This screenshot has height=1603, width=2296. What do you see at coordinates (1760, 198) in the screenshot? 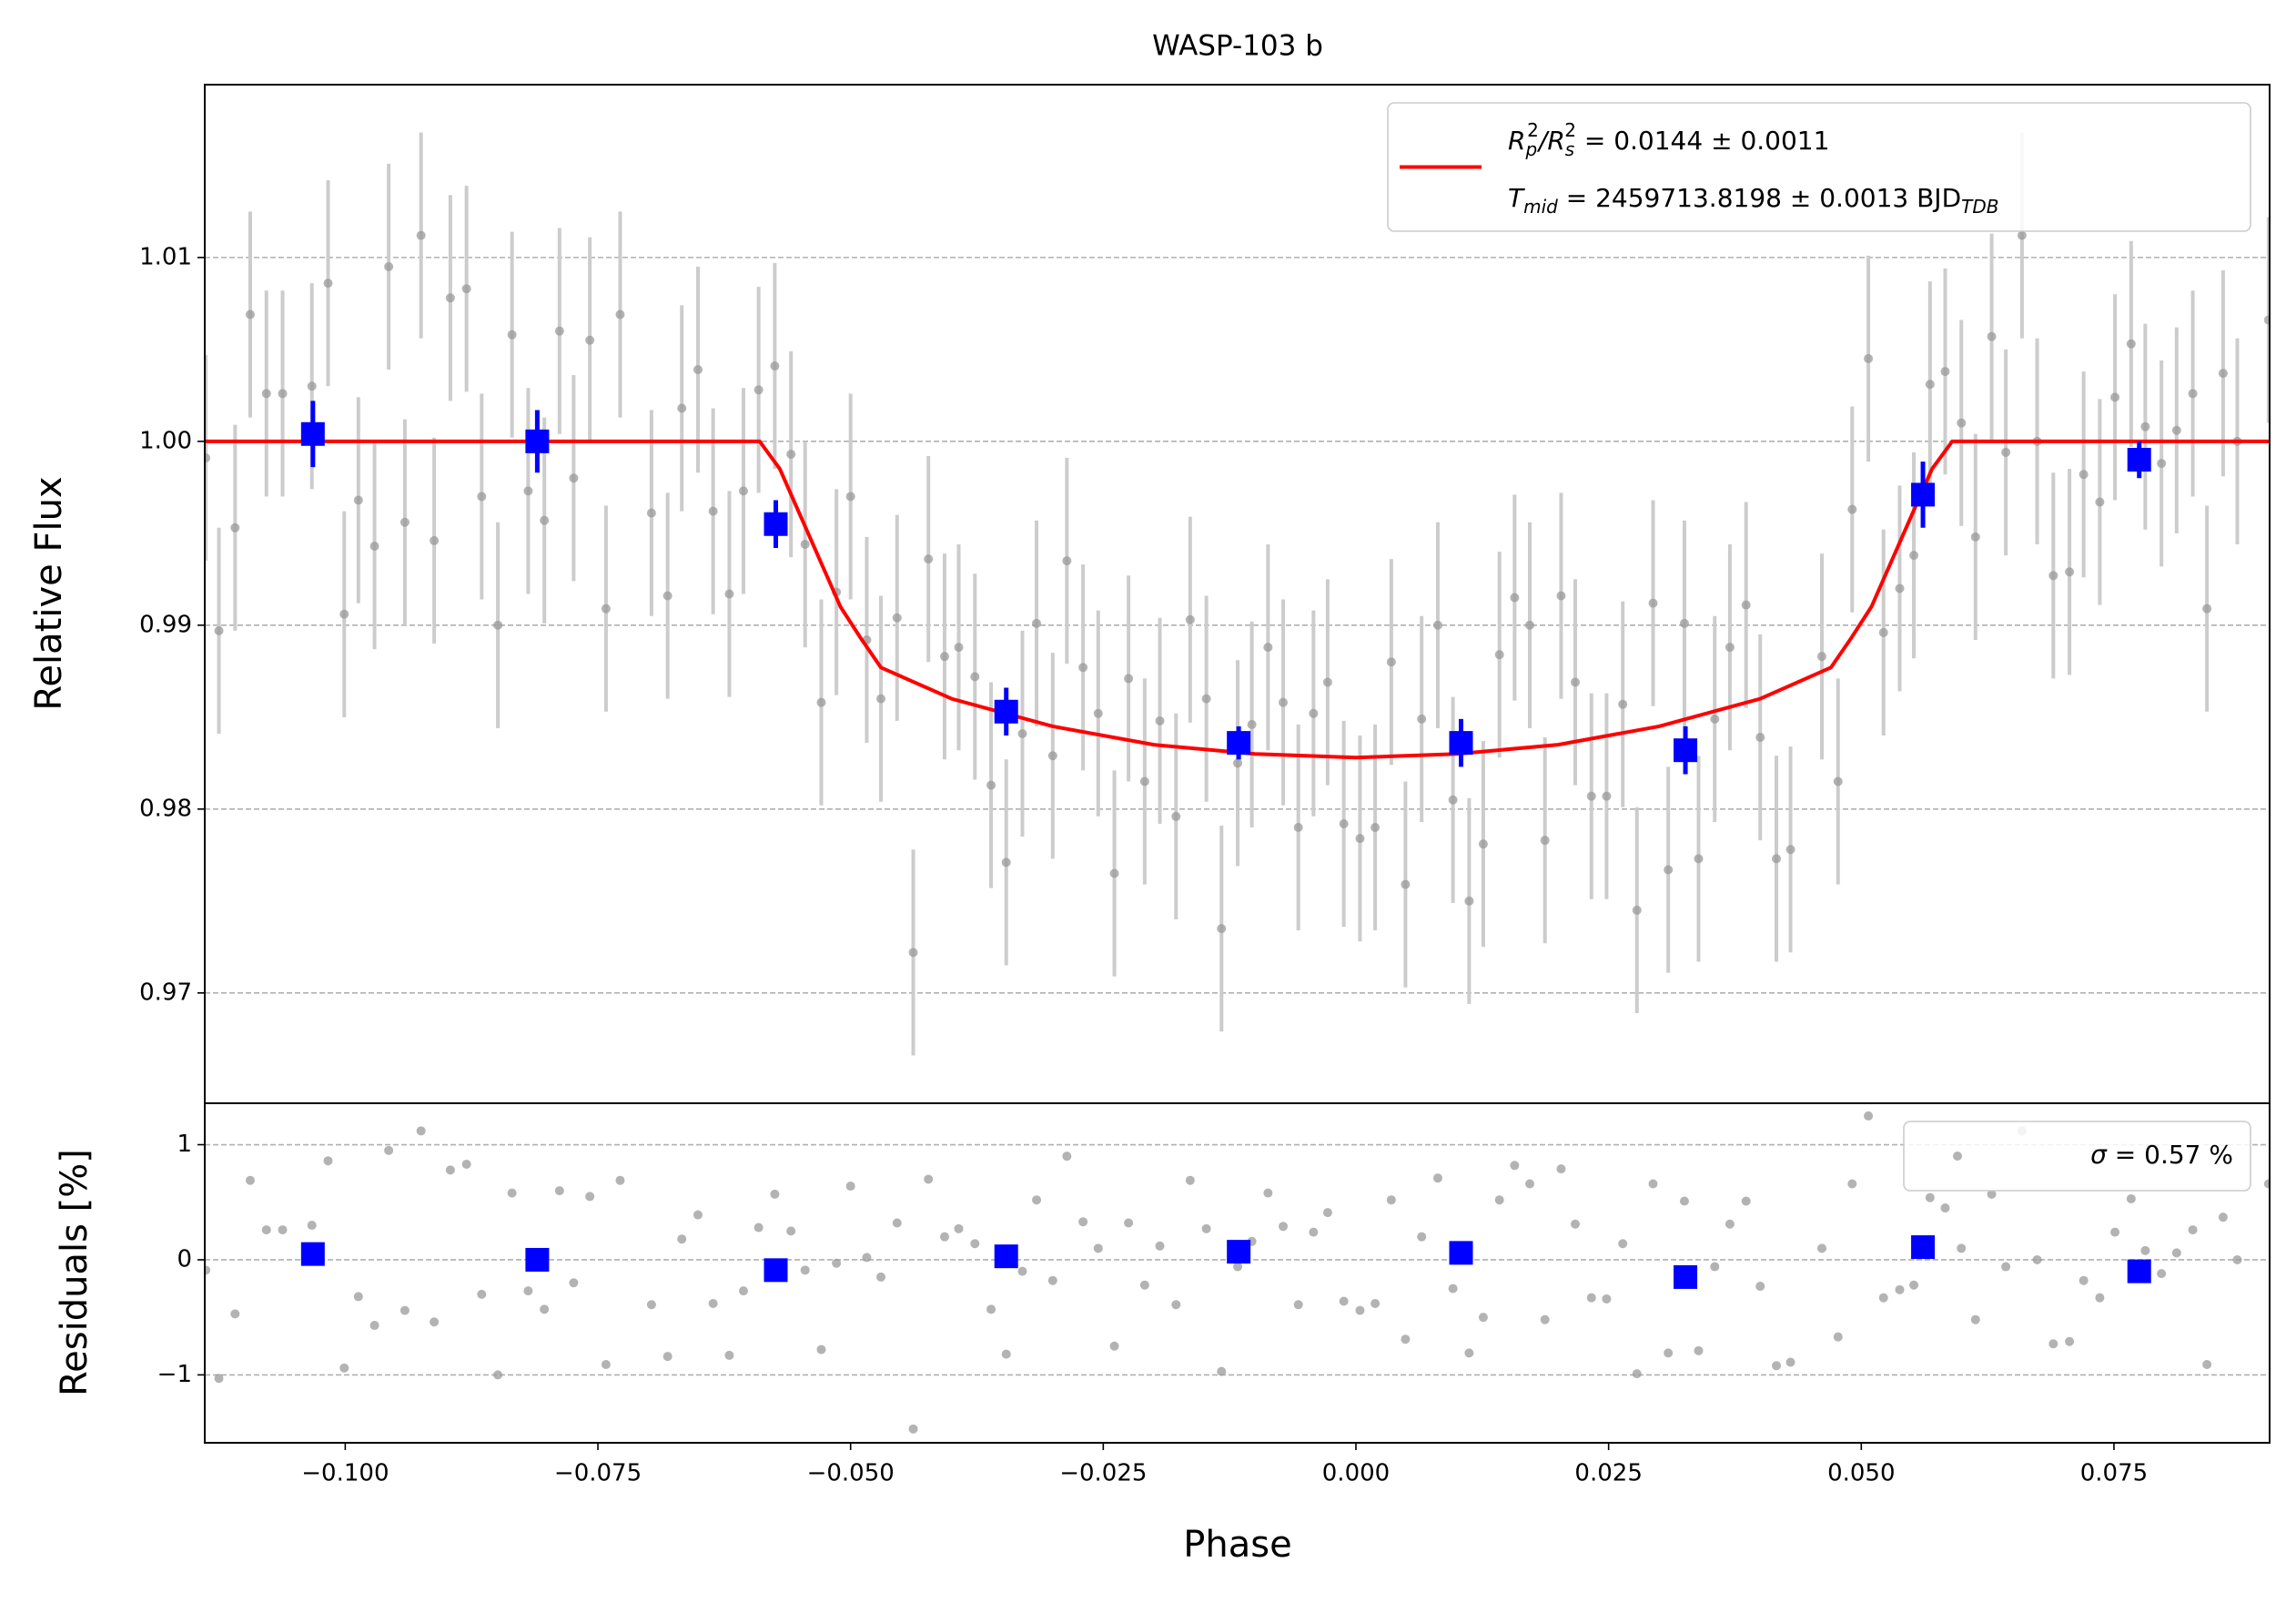
I see `legend-text: = 2459713.8198 ± 0.0013 BJD` at bounding box center [1760, 198].